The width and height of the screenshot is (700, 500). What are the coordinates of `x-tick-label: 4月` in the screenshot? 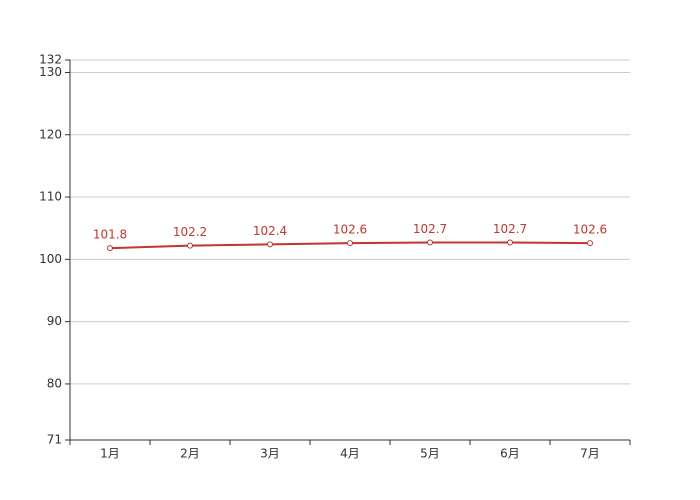 It's located at (350, 454).